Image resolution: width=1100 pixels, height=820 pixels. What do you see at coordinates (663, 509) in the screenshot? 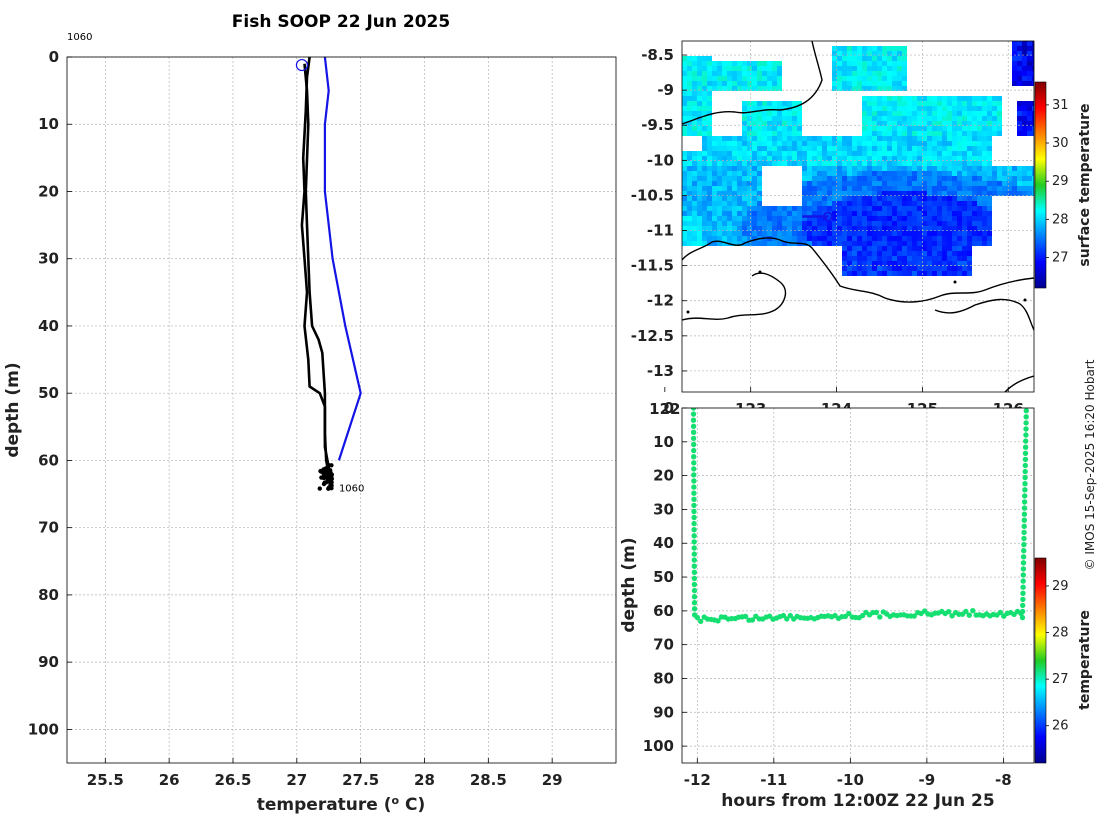
I see `depth-time-y-tick-label: 30` at bounding box center [663, 509].